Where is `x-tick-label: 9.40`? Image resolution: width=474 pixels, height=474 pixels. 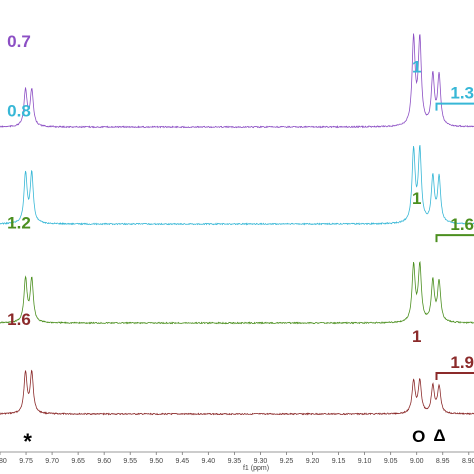 x-tick-label: 9.40 is located at coordinates (209, 461).